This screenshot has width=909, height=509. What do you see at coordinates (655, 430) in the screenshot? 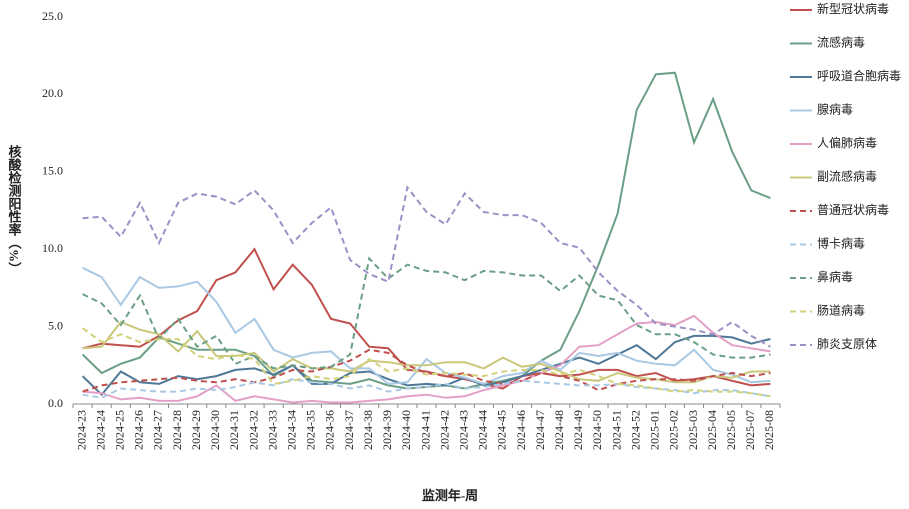
I see `x-tick-label: 2025-01` at bounding box center [655, 430].